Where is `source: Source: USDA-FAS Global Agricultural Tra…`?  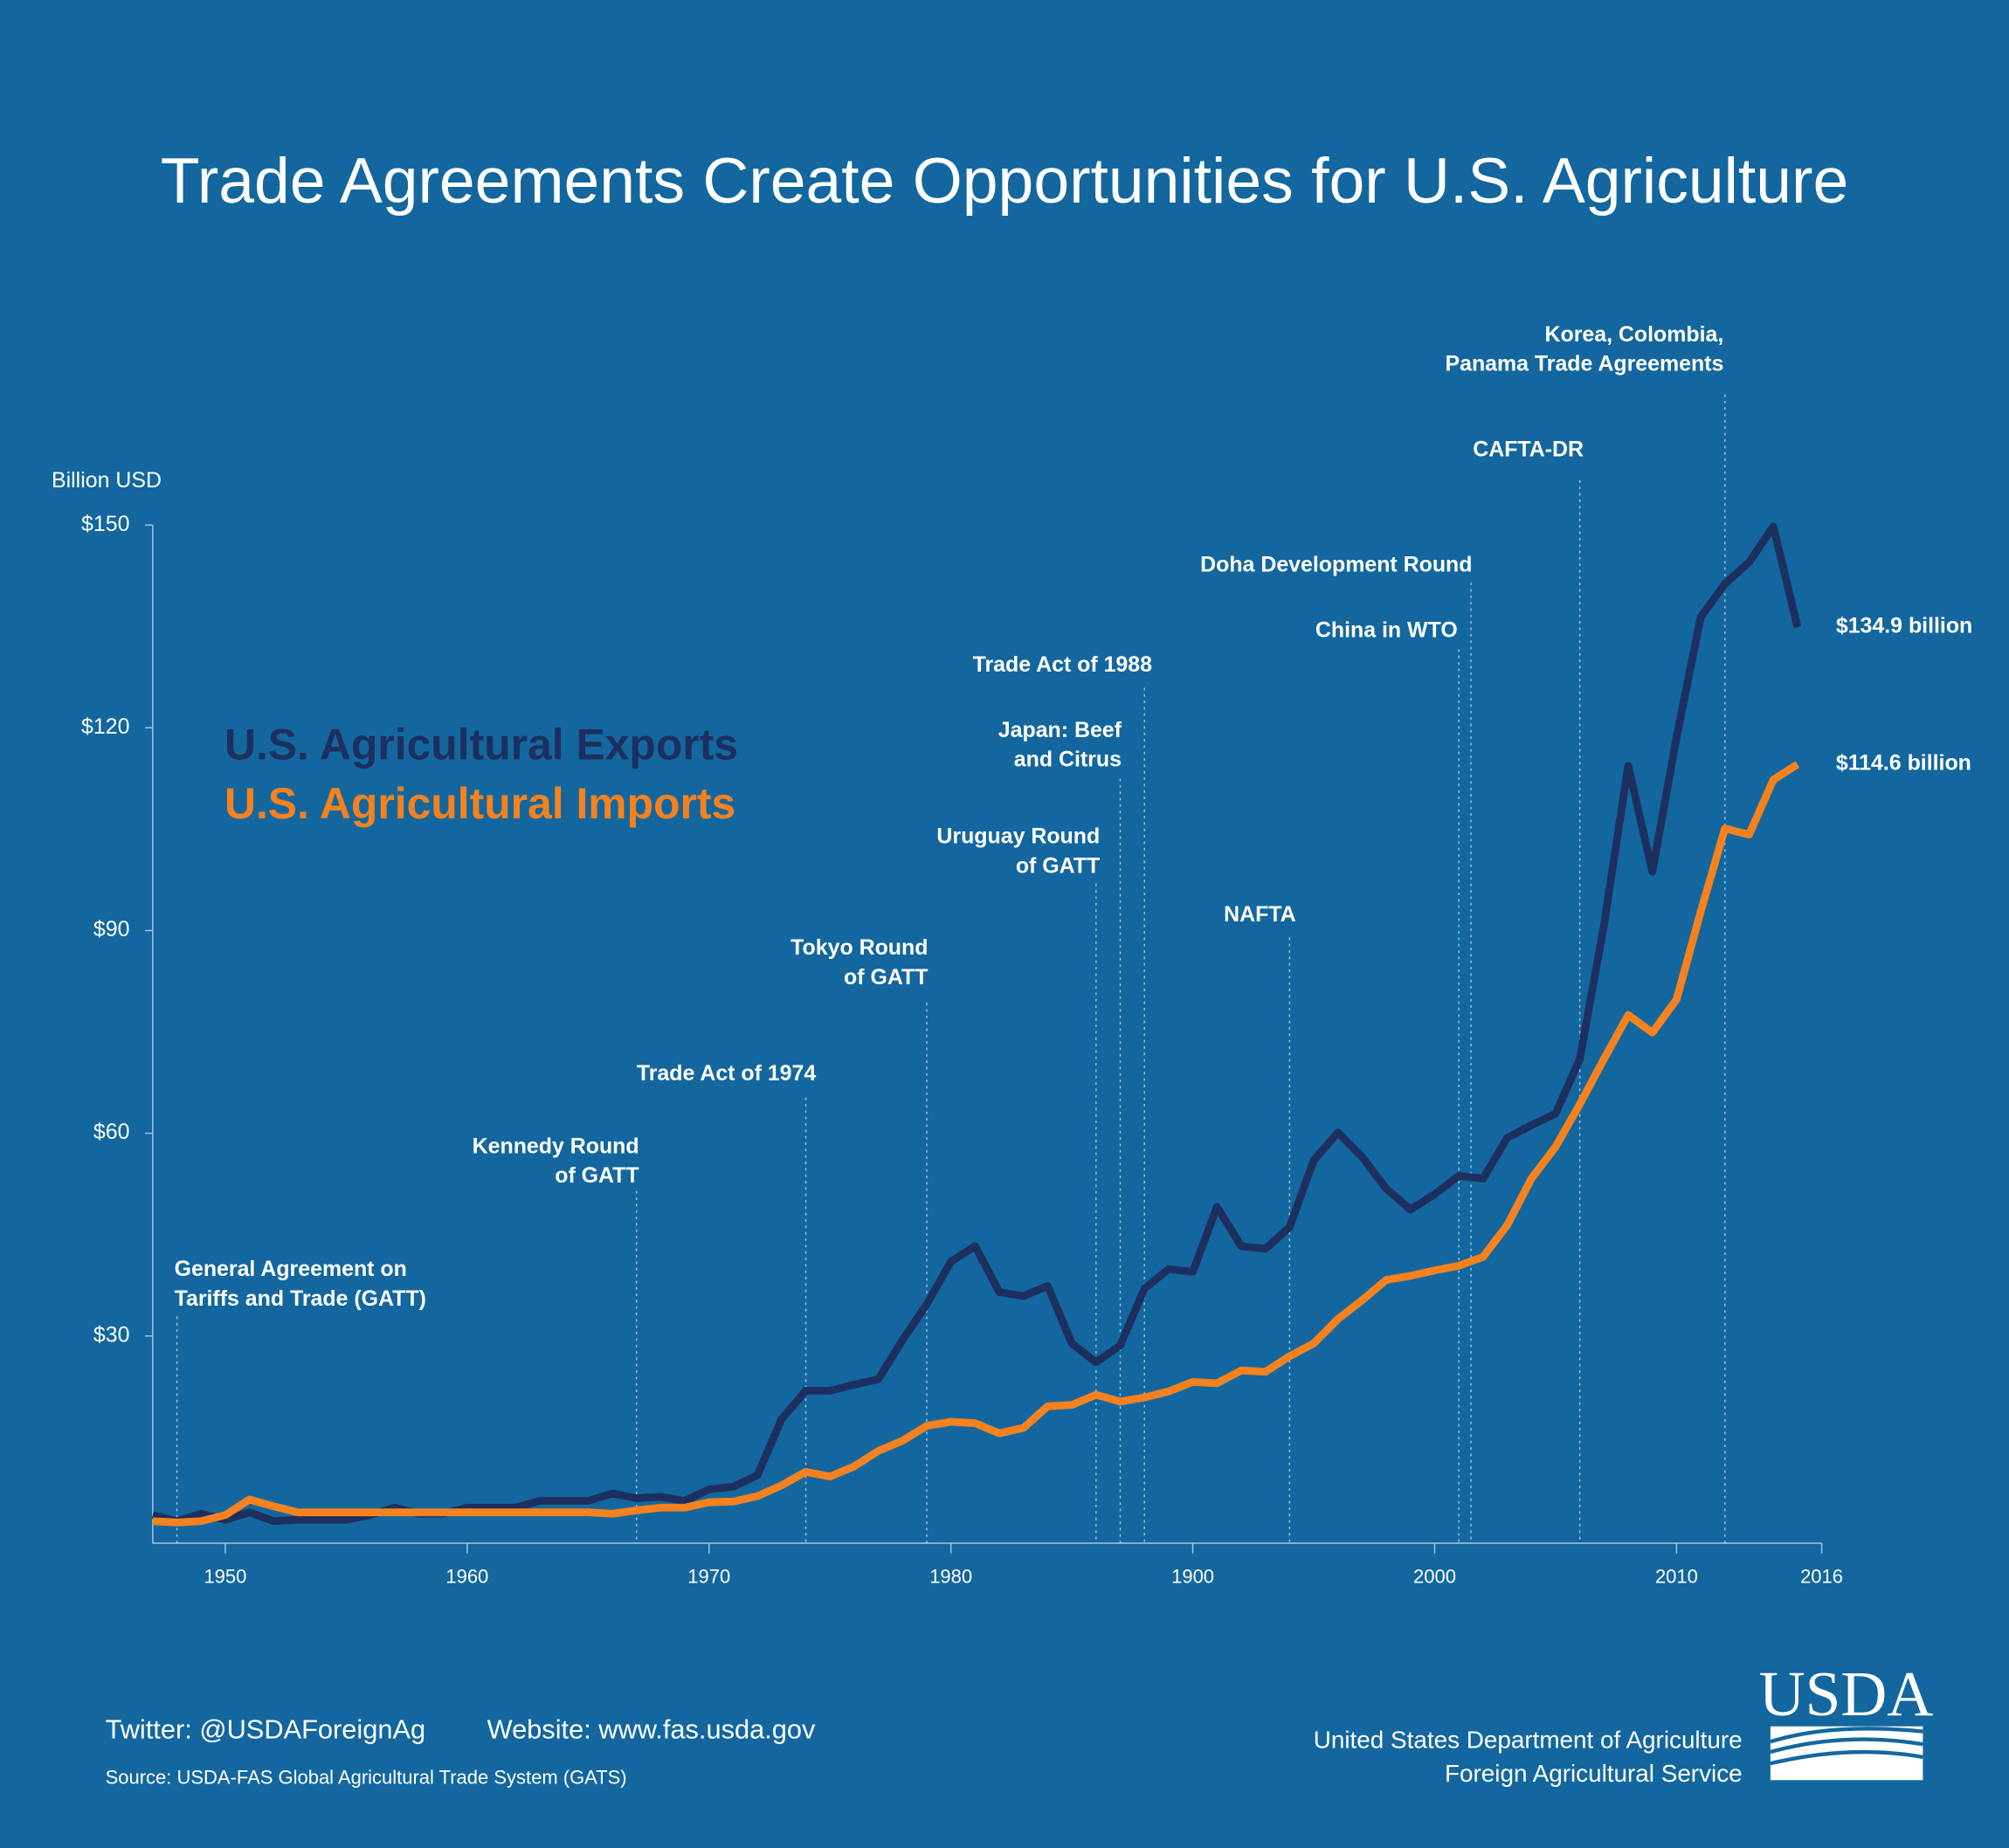 source: Source: USDA-FAS Global Agricultural Tra… is located at coordinates (366, 1778).